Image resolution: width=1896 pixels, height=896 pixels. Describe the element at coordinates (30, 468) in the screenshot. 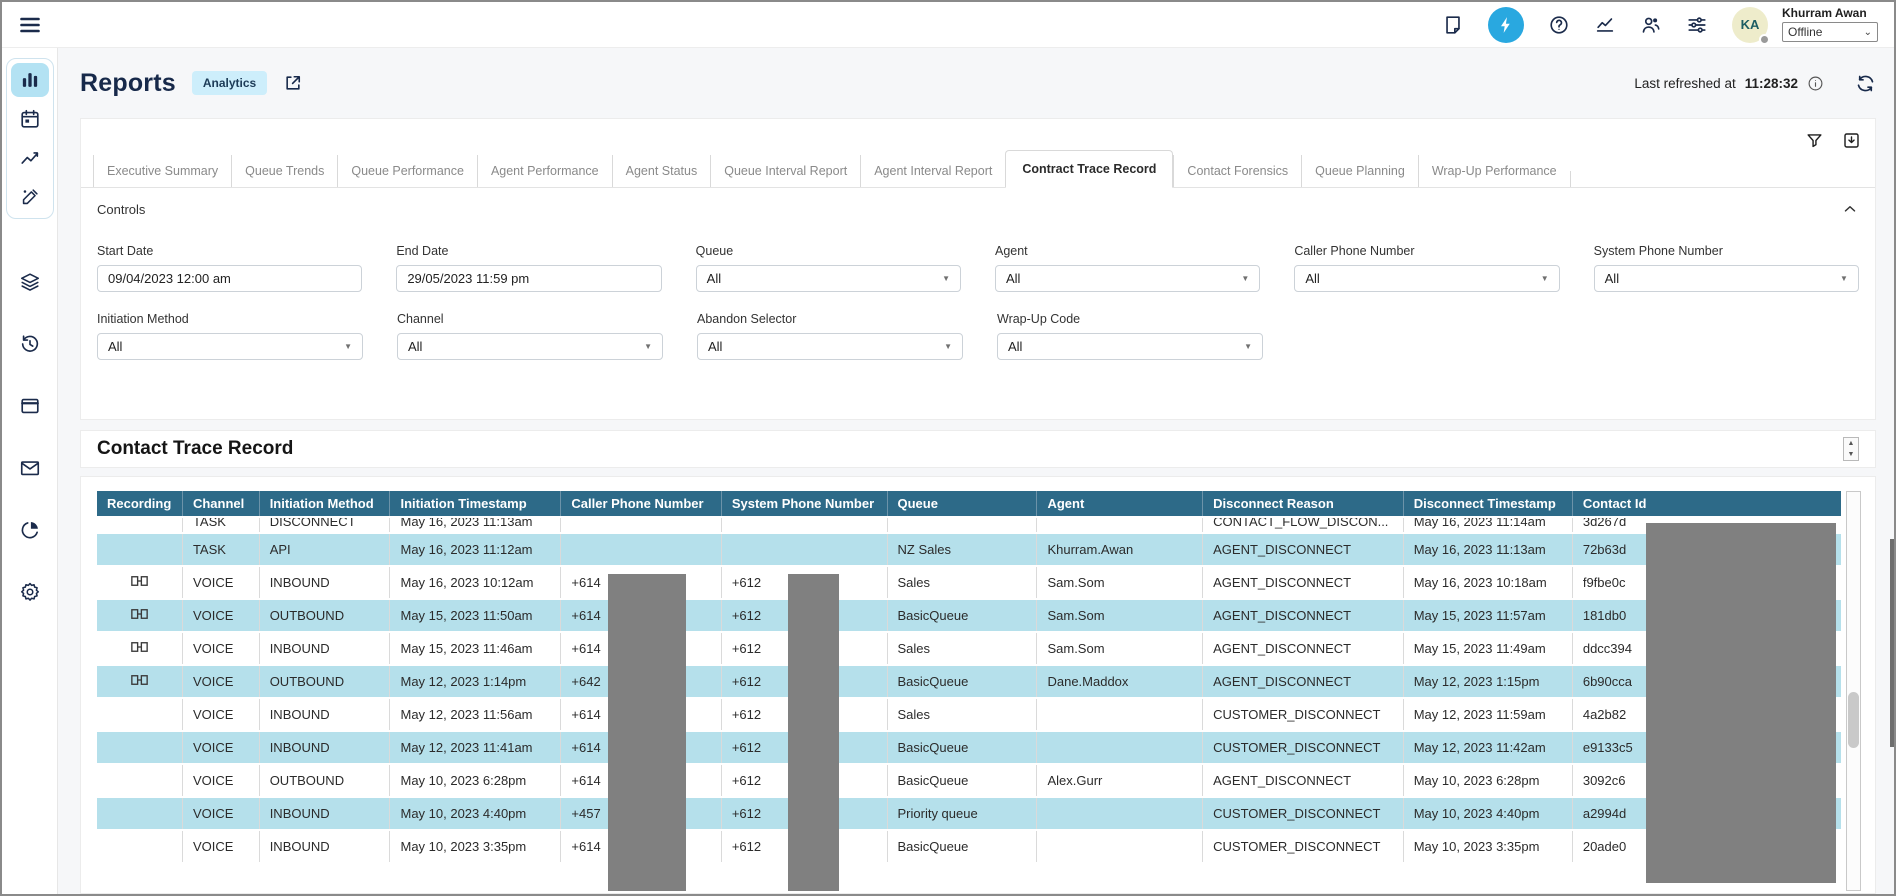

I see `mail-icon` at that location.